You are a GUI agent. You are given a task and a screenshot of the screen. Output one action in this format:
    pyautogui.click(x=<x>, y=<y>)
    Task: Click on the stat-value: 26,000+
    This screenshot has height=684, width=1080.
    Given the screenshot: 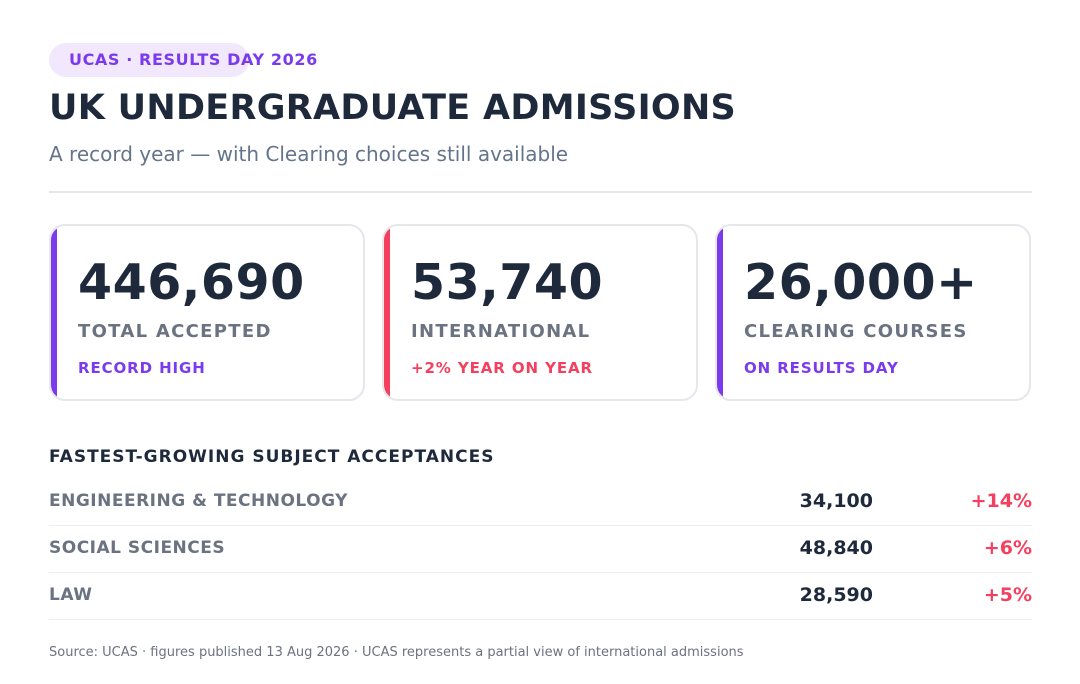 What is the action you would take?
    pyautogui.click(x=861, y=282)
    